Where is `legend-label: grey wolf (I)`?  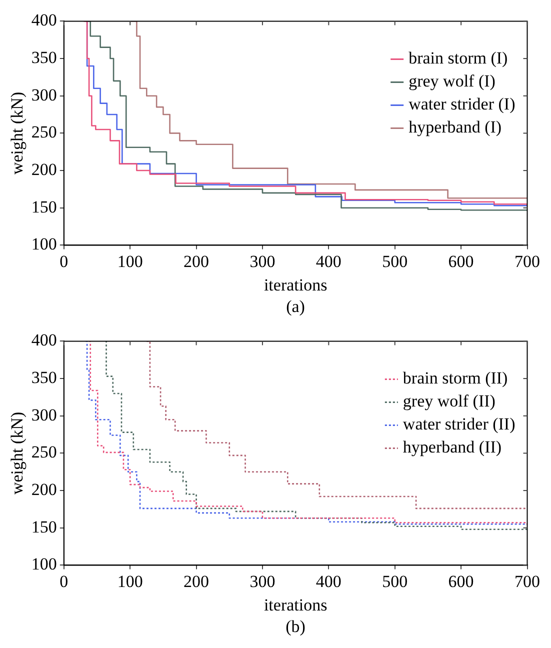
legend-label: grey wolf (I) is located at coordinates (452, 81).